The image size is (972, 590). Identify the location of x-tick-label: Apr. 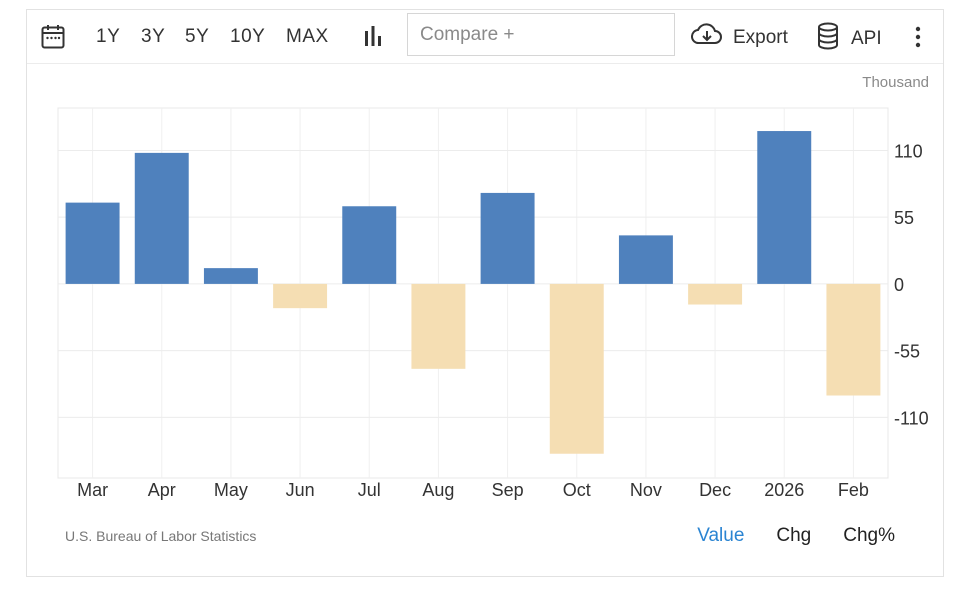
(162, 490).